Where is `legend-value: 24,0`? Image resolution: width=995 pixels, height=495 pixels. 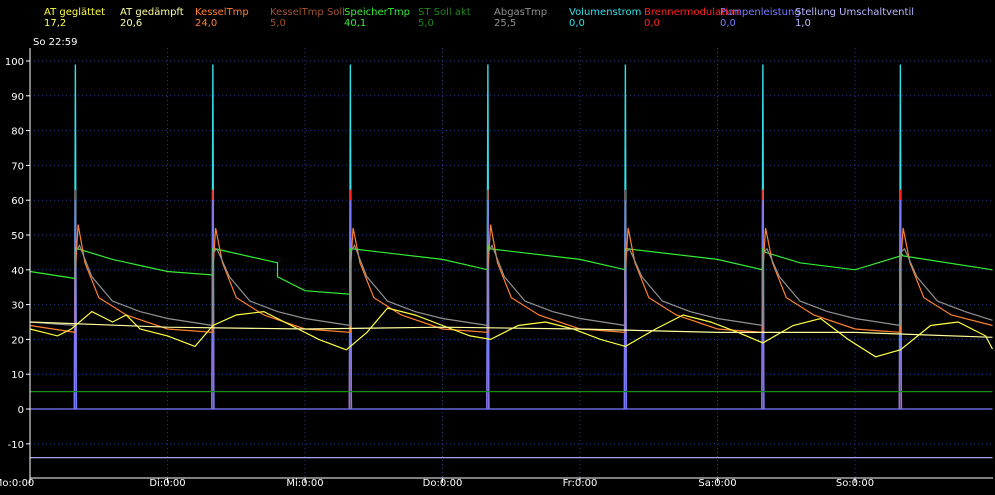
legend-value: 24,0 is located at coordinates (206, 23).